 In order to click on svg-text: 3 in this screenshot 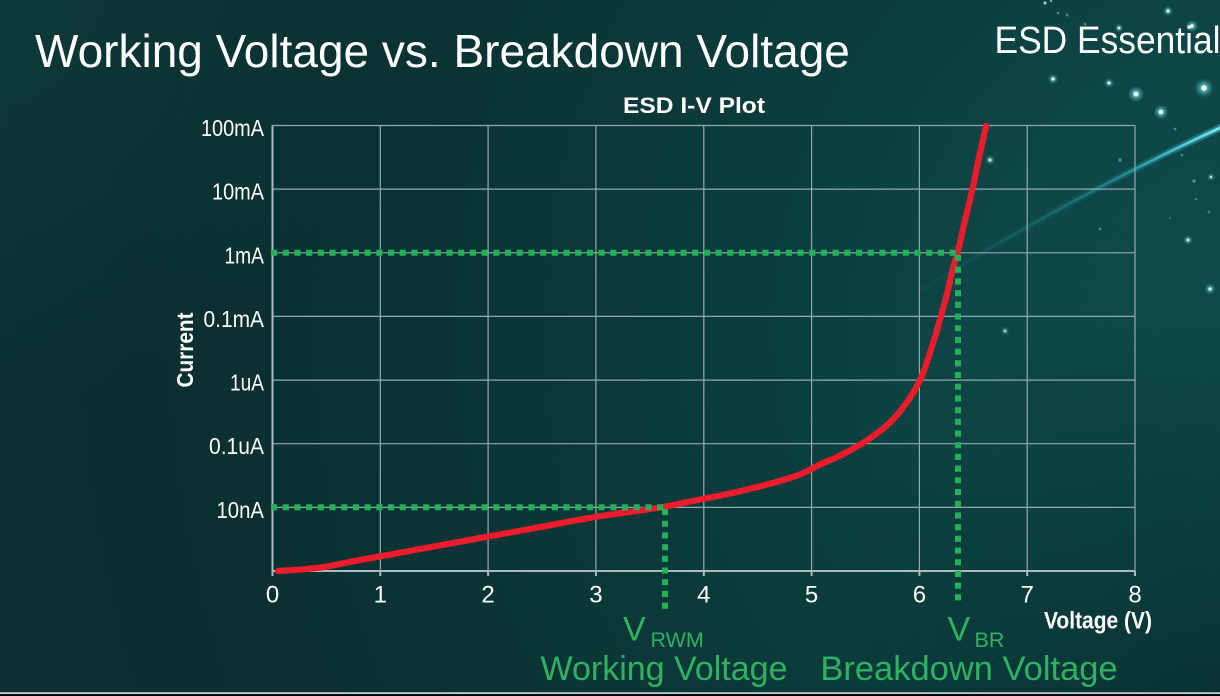, I will do `click(595, 595)`.